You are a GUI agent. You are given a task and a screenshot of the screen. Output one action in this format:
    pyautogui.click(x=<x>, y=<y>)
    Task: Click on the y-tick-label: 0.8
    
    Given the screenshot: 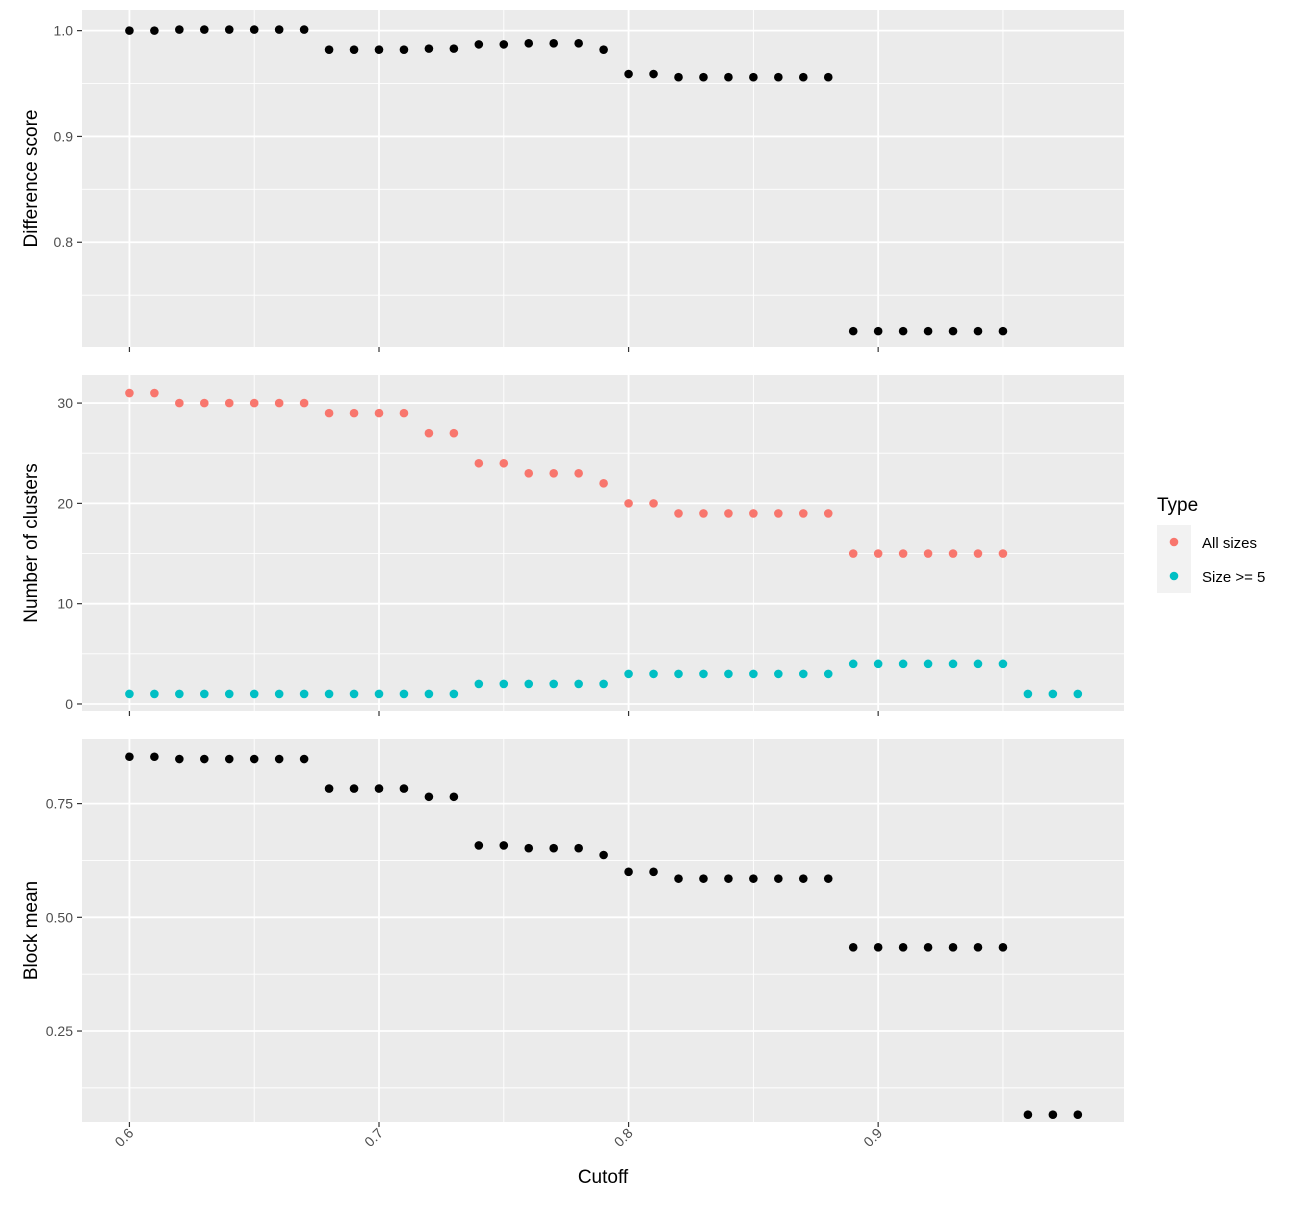 What is the action you would take?
    pyautogui.click(x=64, y=242)
    